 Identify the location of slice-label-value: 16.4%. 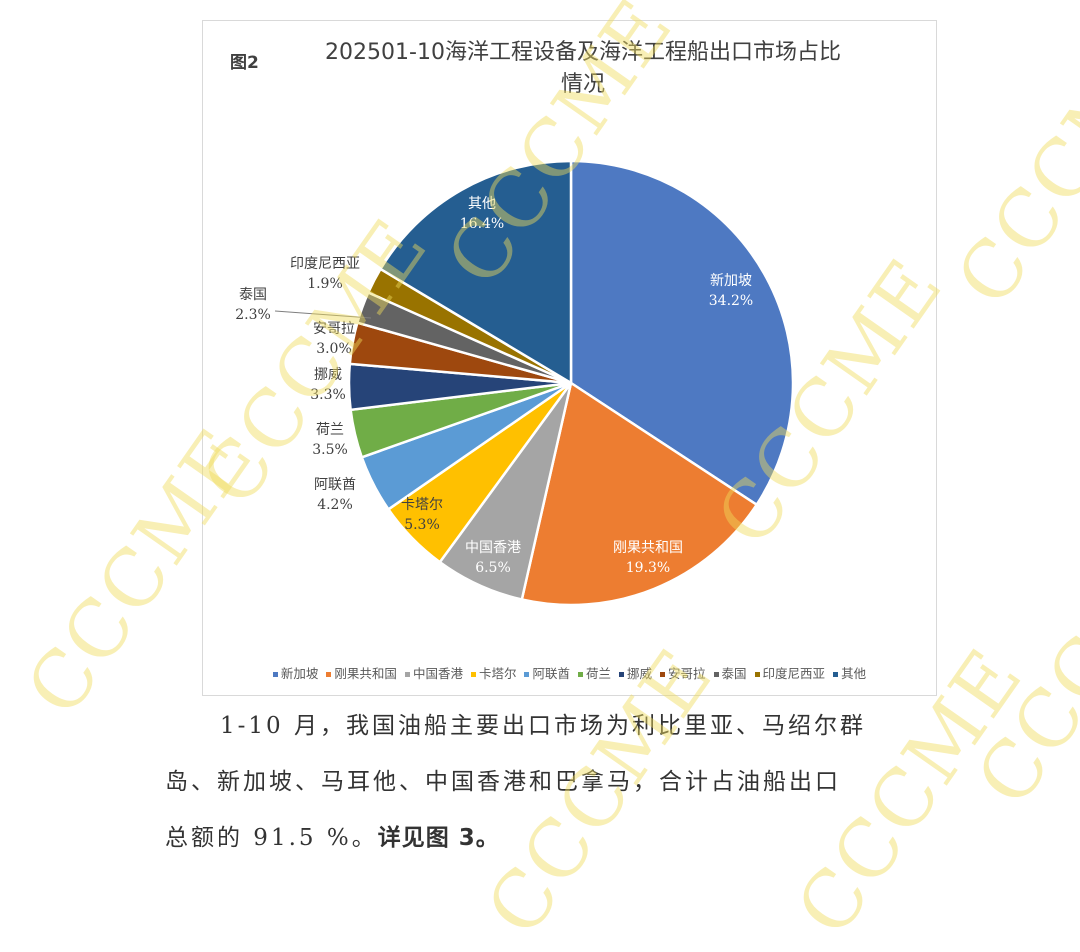
(482, 224).